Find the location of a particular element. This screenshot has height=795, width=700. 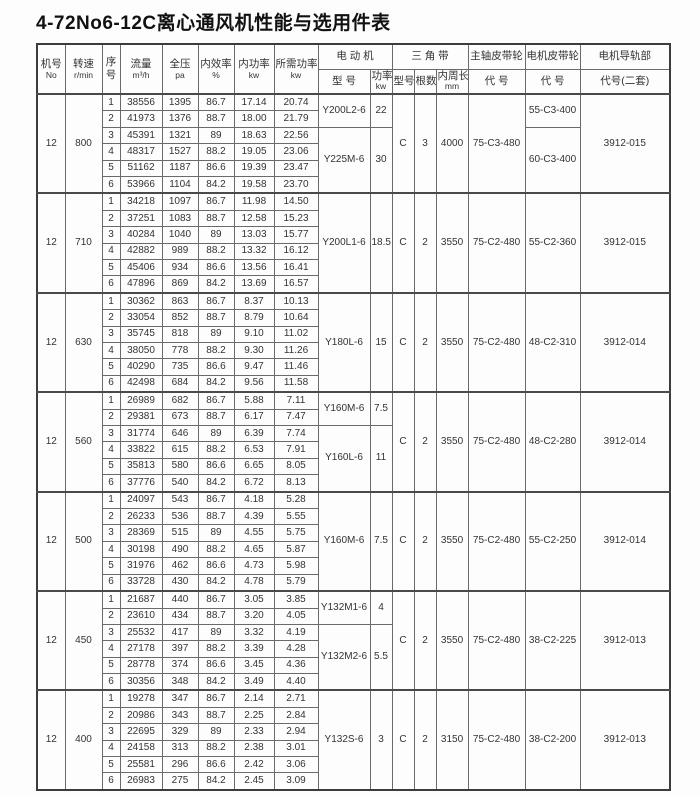

cell-inner-power: 2.14 is located at coordinates (254, 698).